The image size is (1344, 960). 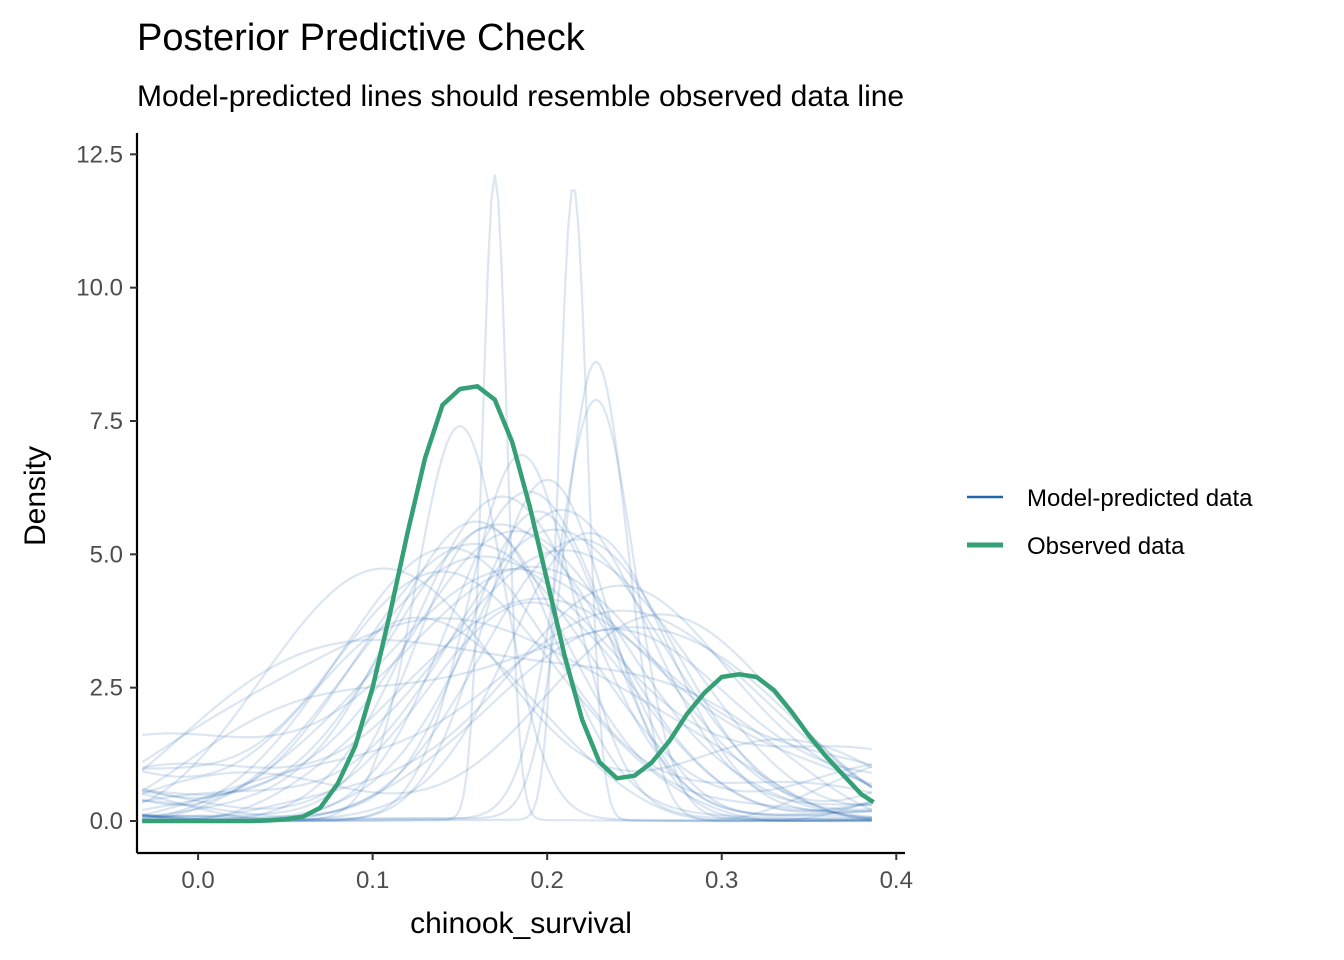 What do you see at coordinates (197, 880) in the screenshot?
I see `x-tick-label: 0.0` at bounding box center [197, 880].